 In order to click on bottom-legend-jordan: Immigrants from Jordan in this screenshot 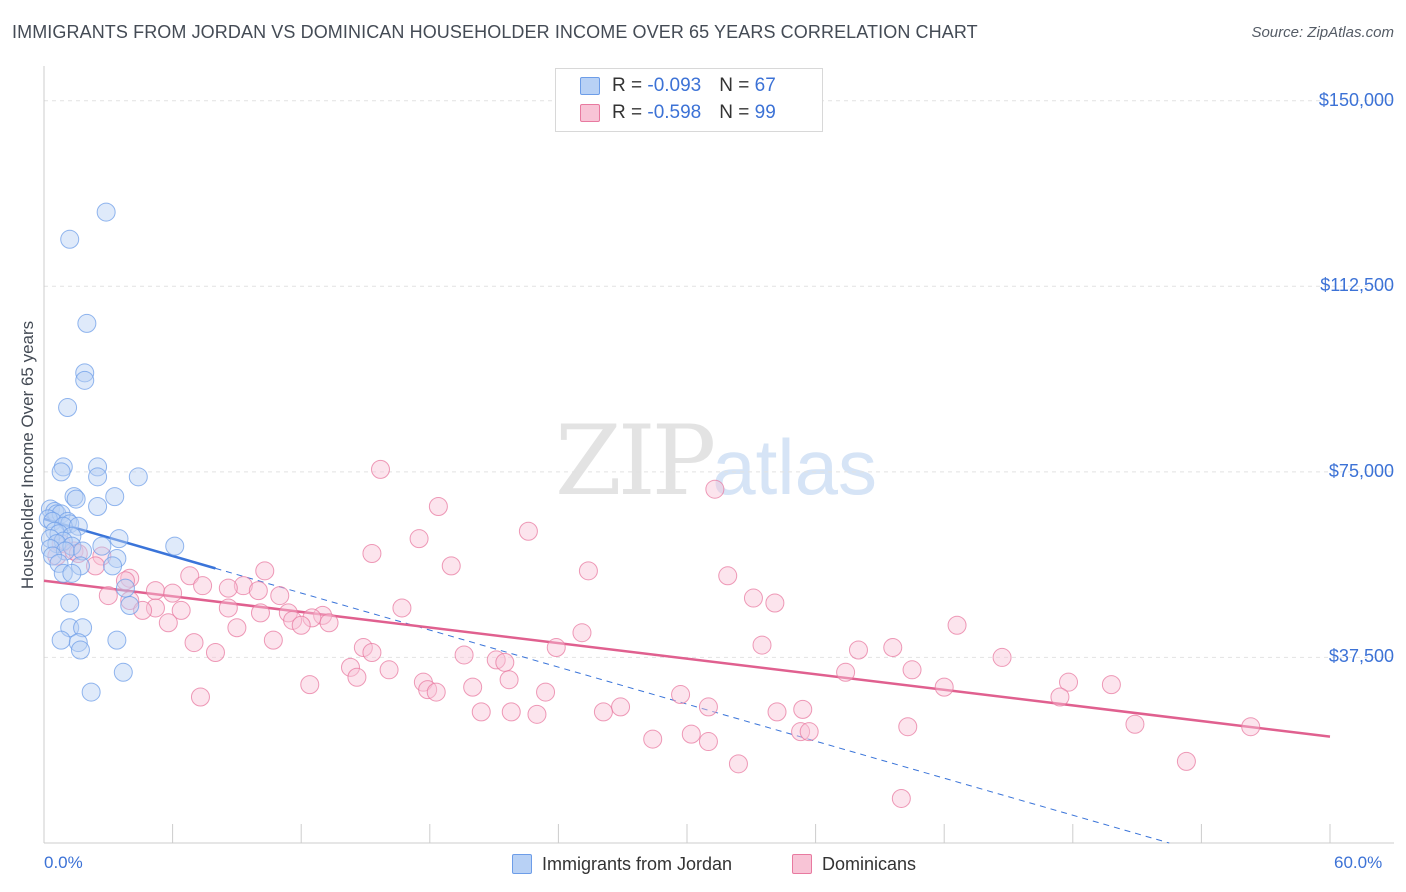, I will do `click(622, 864)`.